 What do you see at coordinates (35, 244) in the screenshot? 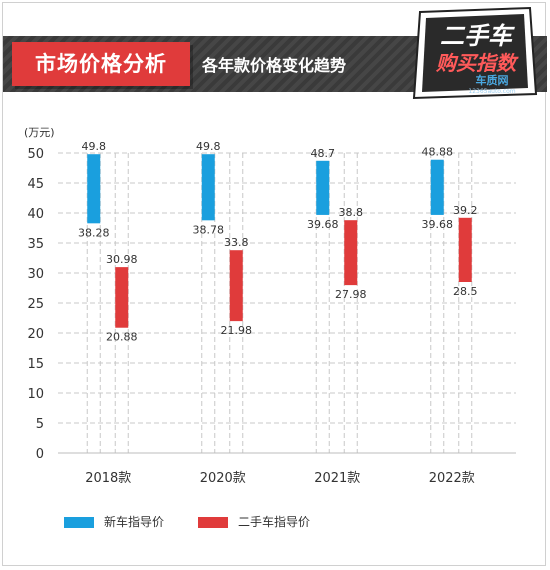
I see `y-tick-label: 35` at bounding box center [35, 244].